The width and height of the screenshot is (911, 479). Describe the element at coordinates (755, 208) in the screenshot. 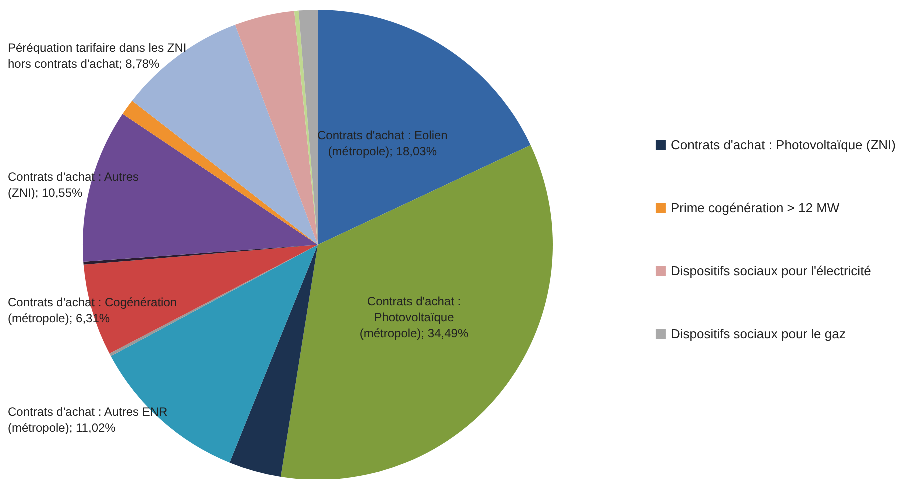

I see `legend-label: Prime cogénération > 12 MW` at that location.